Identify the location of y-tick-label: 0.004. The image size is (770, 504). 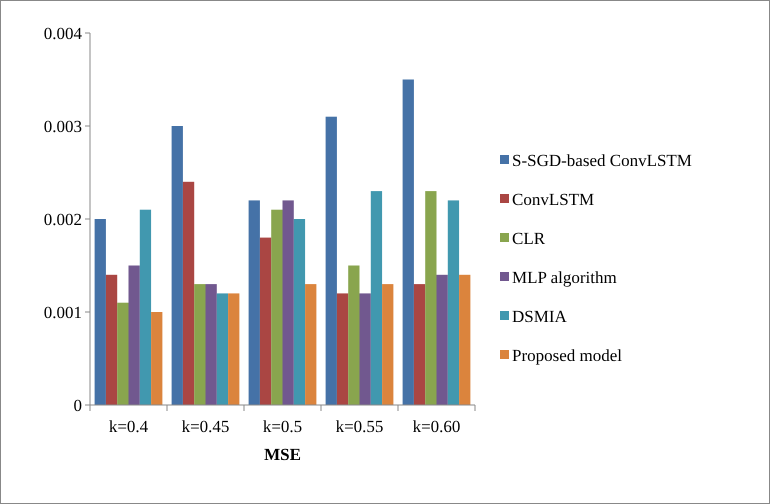
(63, 33).